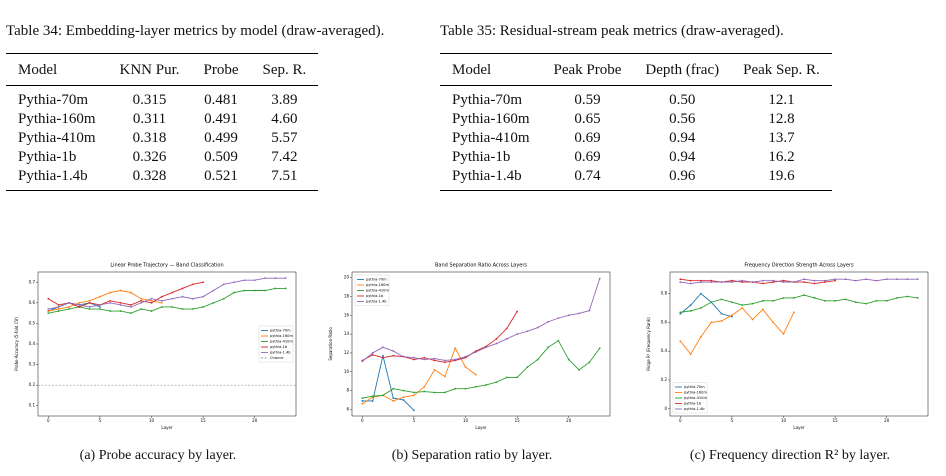 The width and height of the screenshot is (946, 476). I want to click on y-tick-label: 8, so click(347, 390).